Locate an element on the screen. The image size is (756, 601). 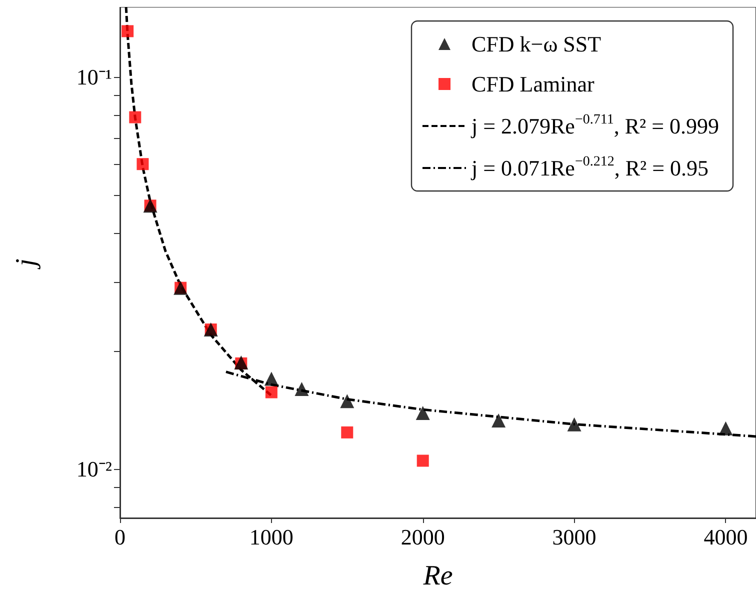
y-tick-label: 10⁻¹ is located at coordinates (94, 77).